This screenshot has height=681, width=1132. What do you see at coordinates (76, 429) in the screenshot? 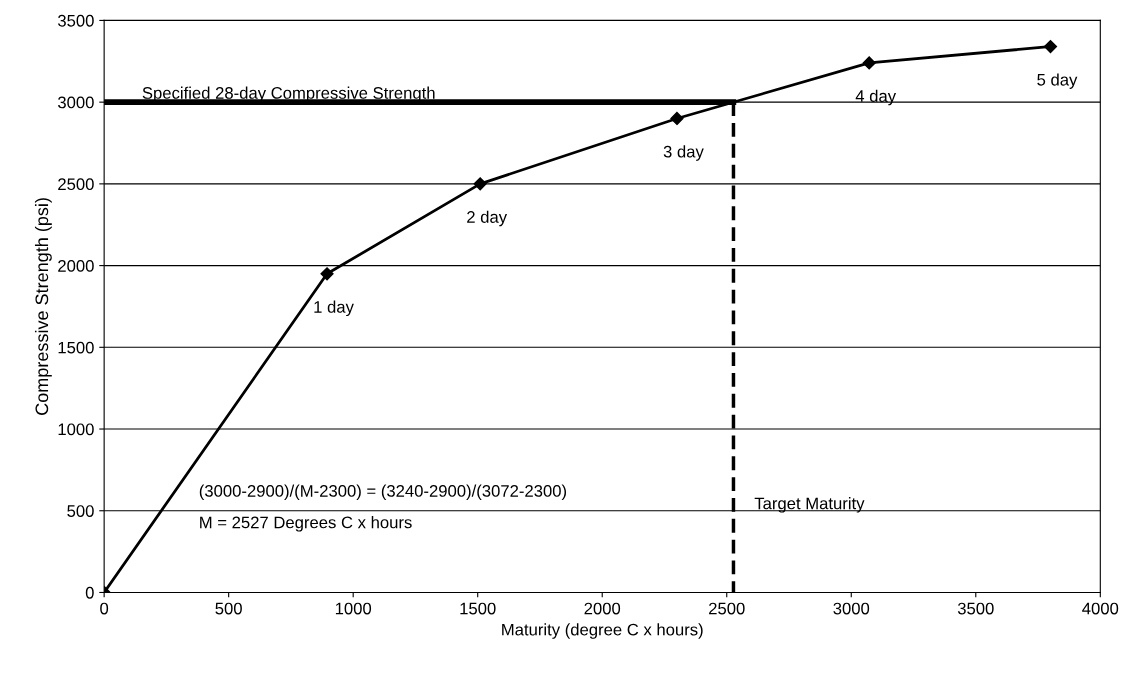
I see `y-tick-label: 1000` at bounding box center [76, 429].